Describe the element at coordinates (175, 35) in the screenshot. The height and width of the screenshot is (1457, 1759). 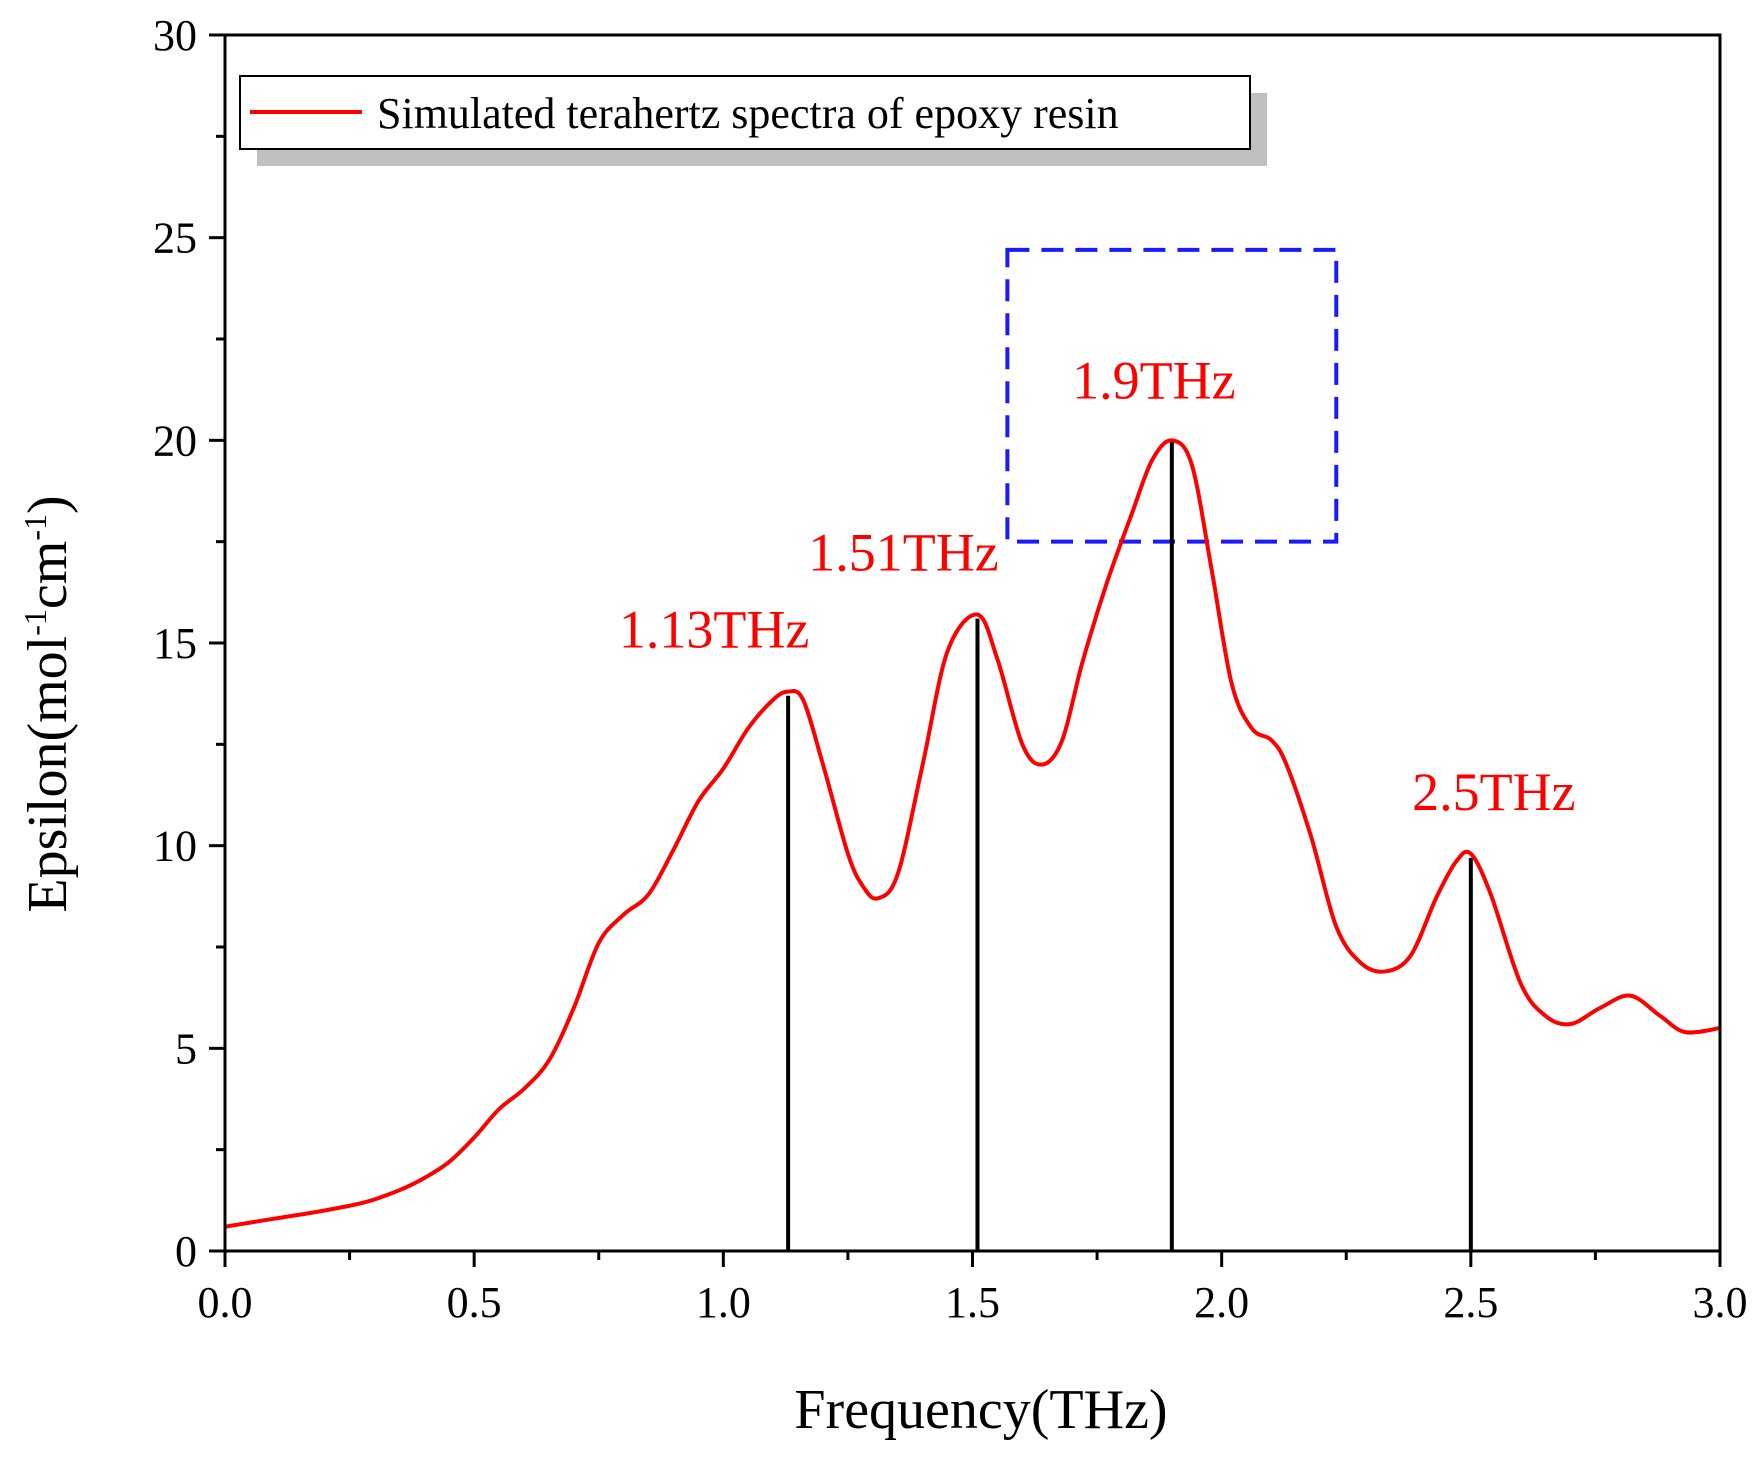
I see `y-tick-label: 30` at that location.